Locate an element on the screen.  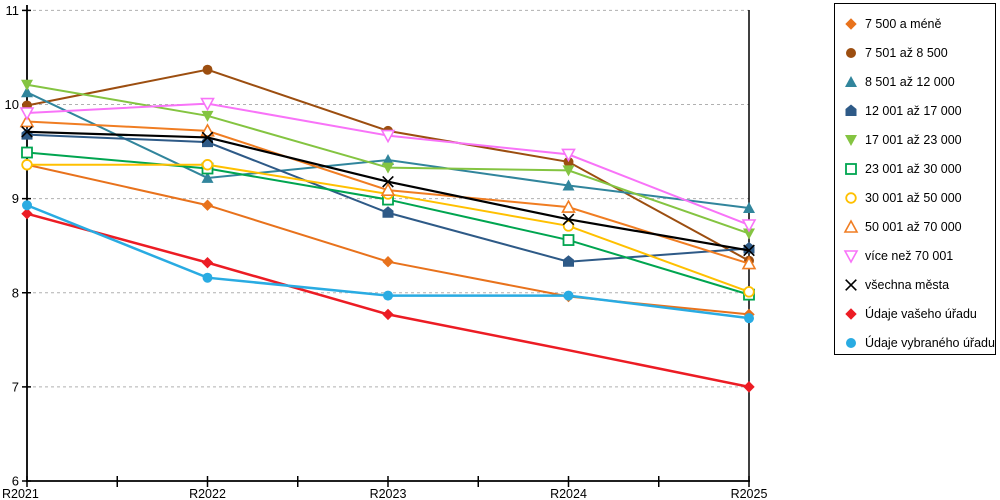
legend-item-11: Údaje vybraného úřadu is located at coordinates (919, 342).